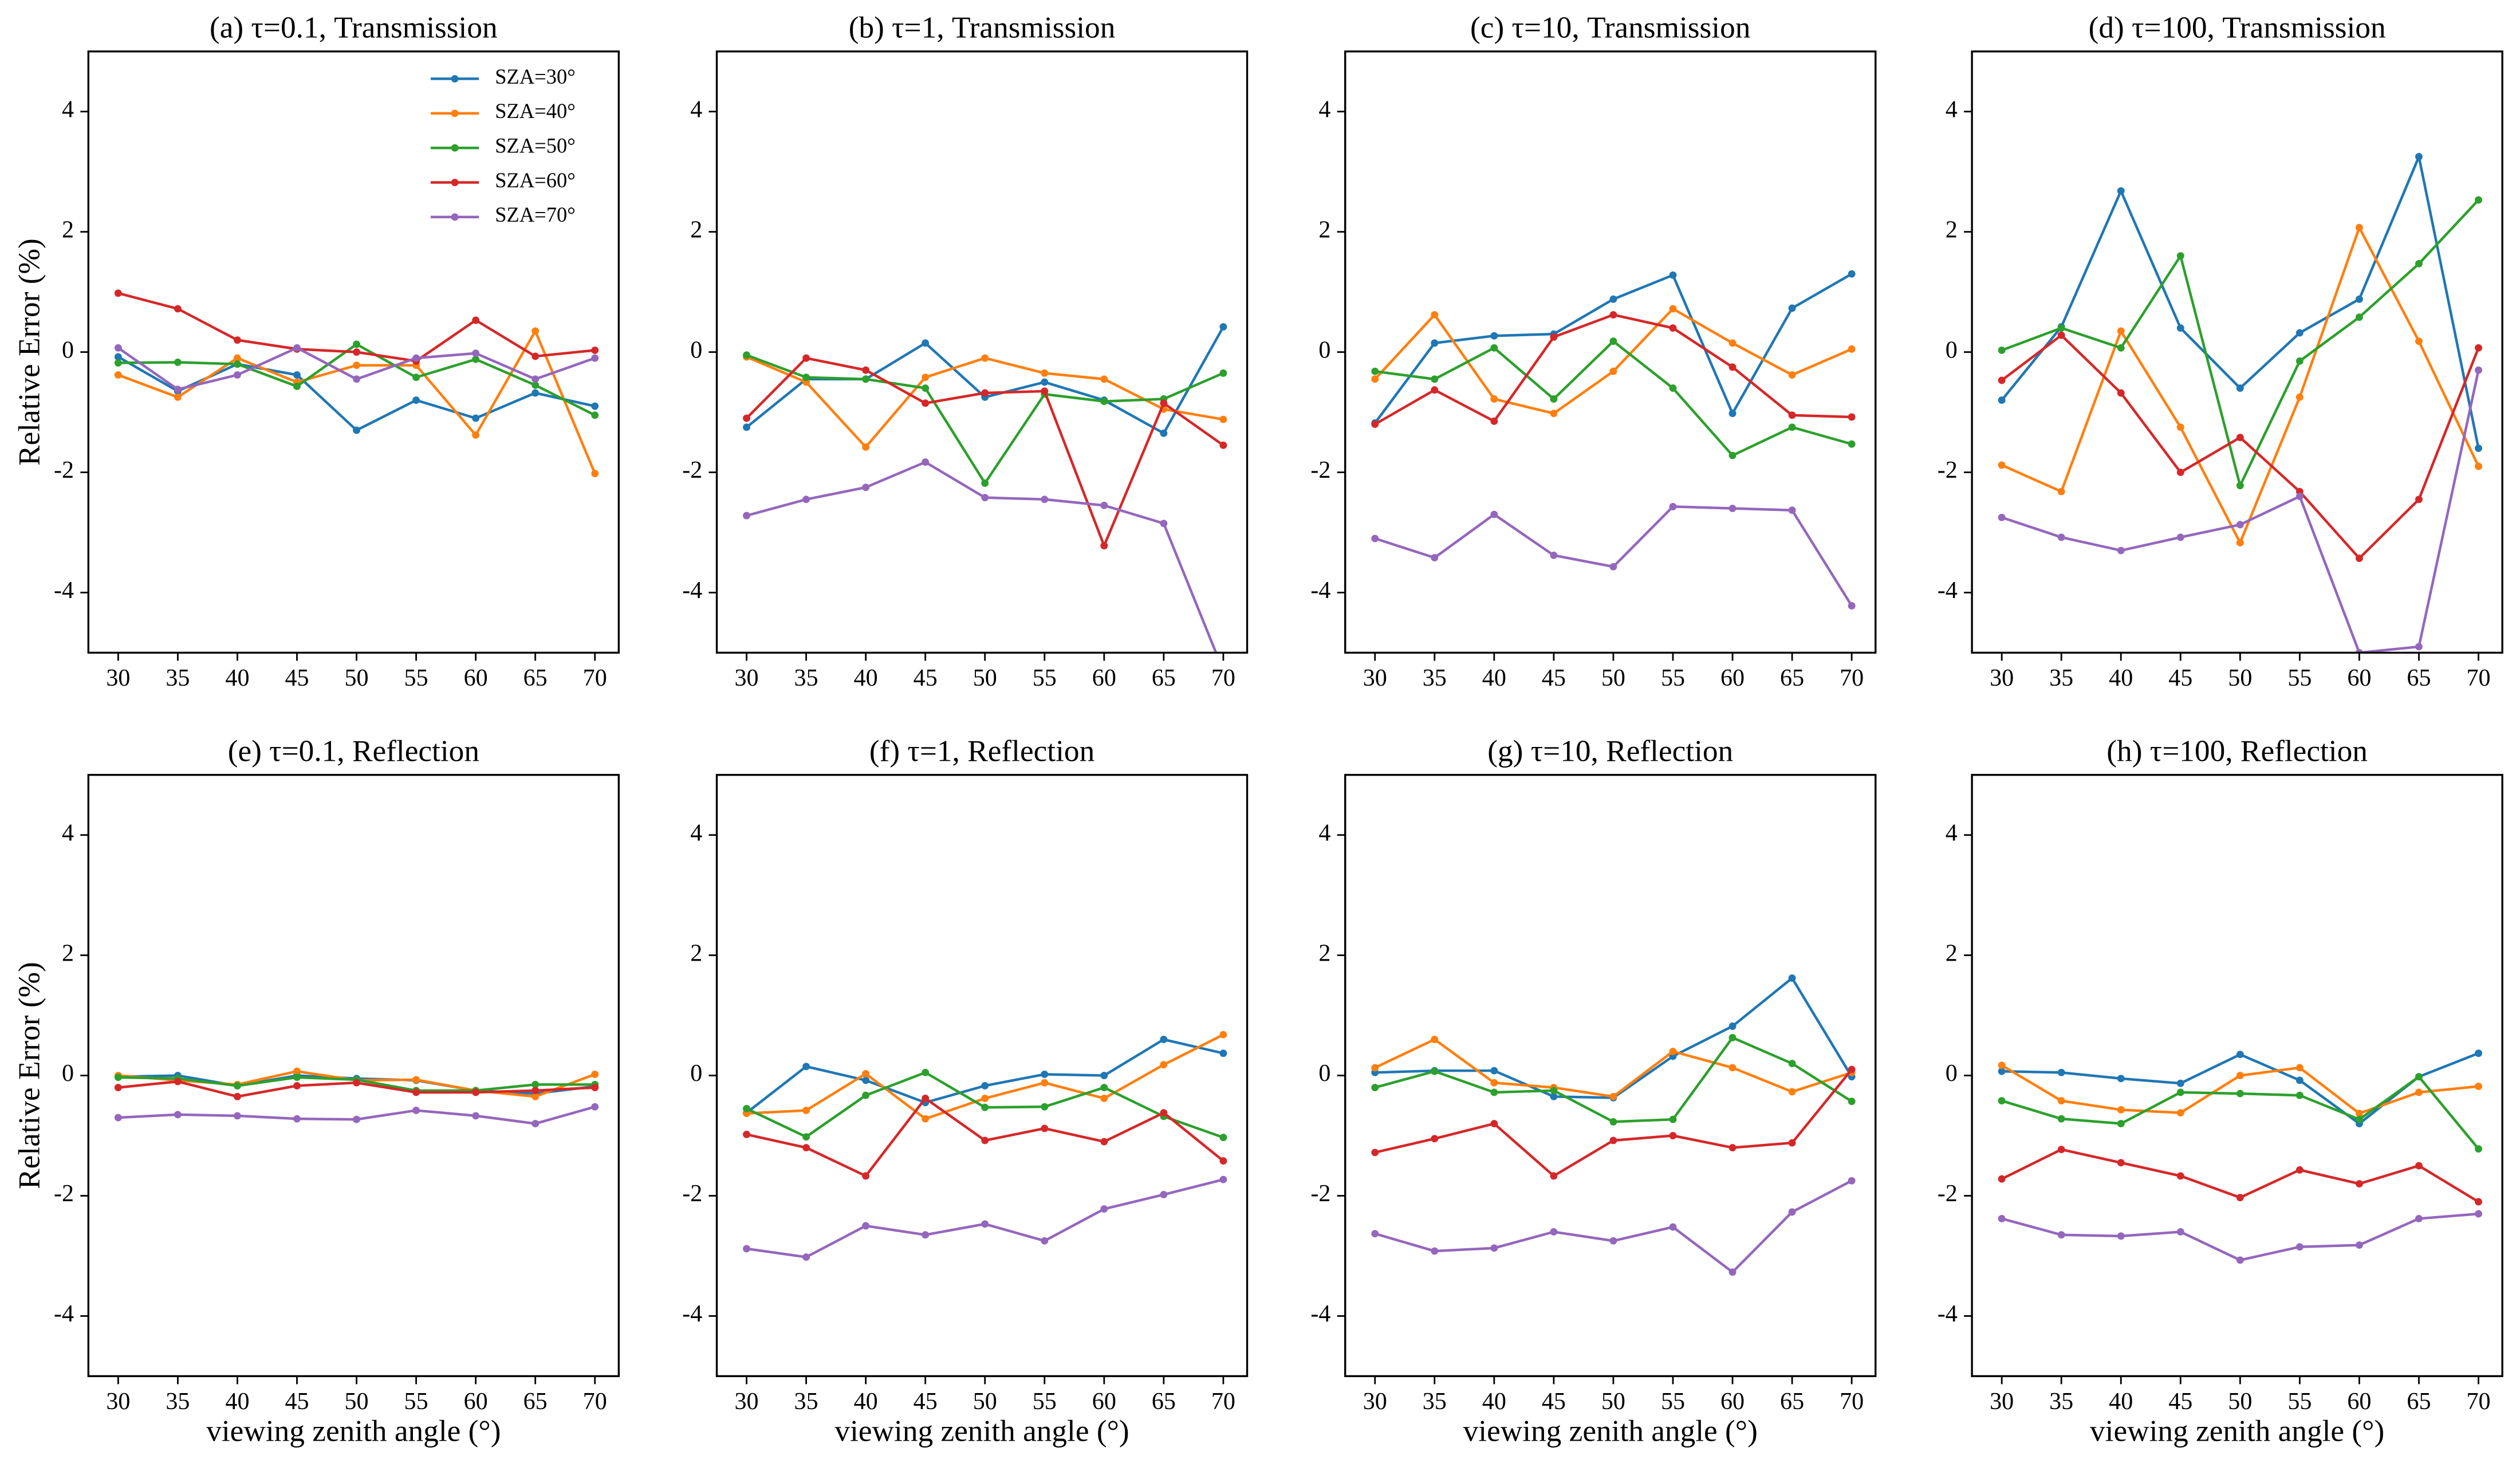  Describe the element at coordinates (926, 1401) in the screenshot. I see `x-tick-label: 45` at that location.